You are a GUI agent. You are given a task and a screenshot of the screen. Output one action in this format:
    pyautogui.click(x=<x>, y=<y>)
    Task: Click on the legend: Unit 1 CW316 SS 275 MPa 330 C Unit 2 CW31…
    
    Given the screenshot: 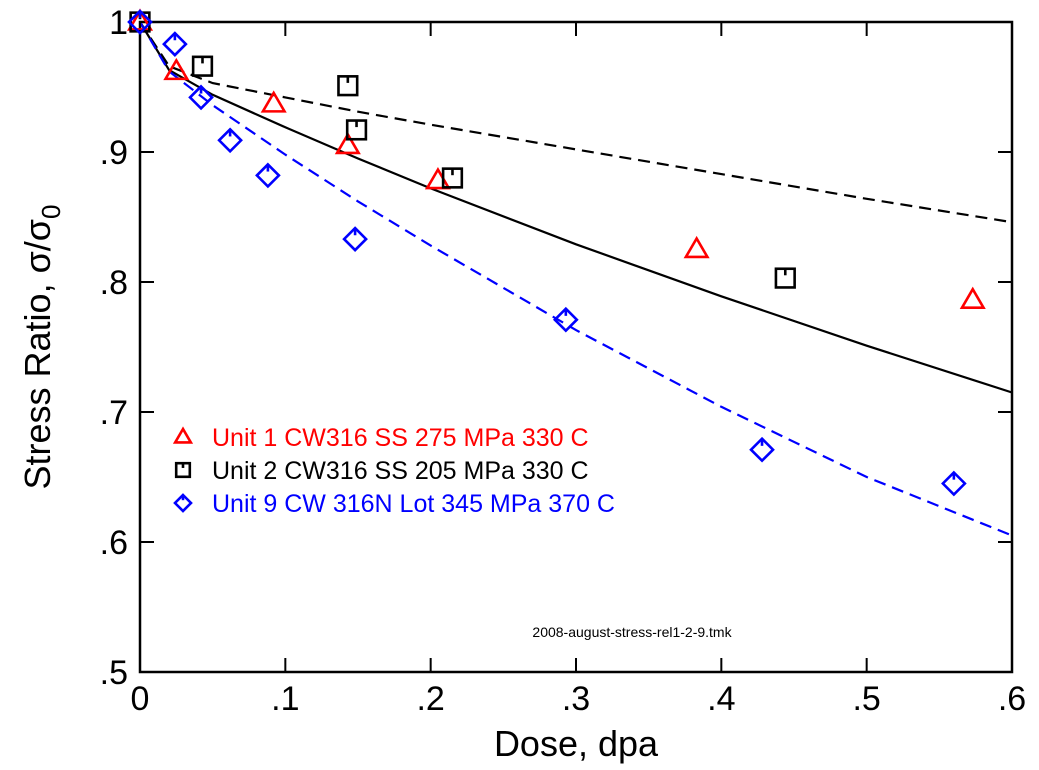 What is the action you would take?
    pyautogui.click(x=393, y=471)
    